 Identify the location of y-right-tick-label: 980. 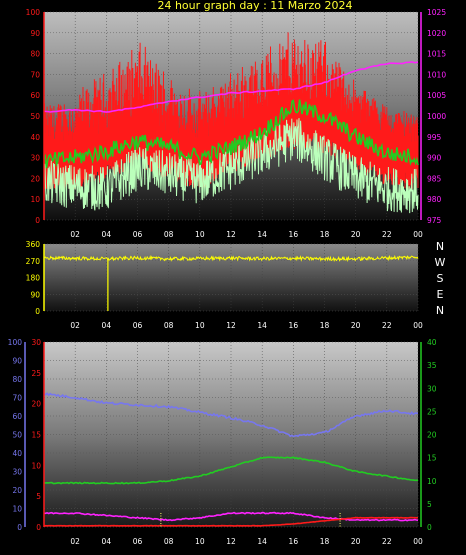
(434, 199).